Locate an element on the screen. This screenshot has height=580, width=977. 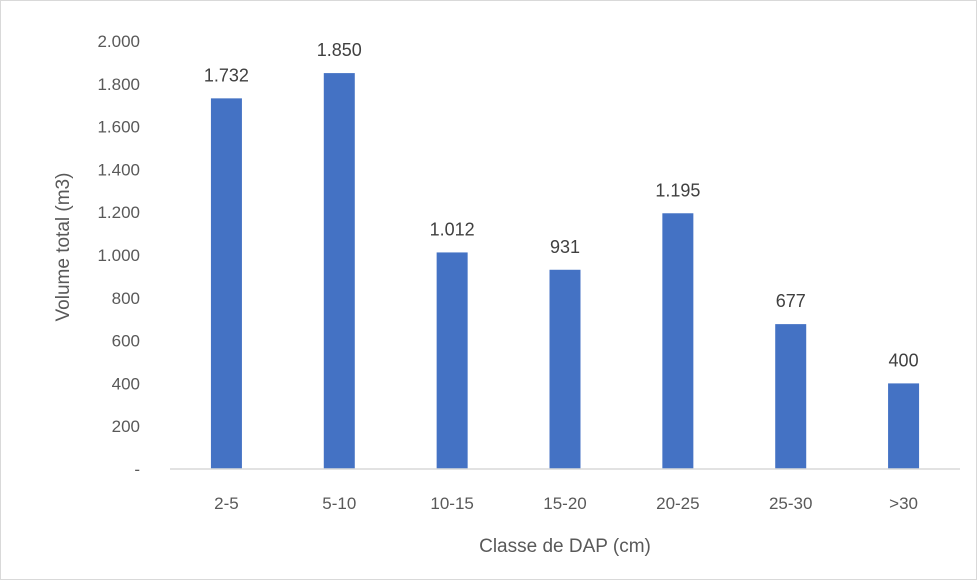
y-tick-label: 400 is located at coordinates (126, 383).